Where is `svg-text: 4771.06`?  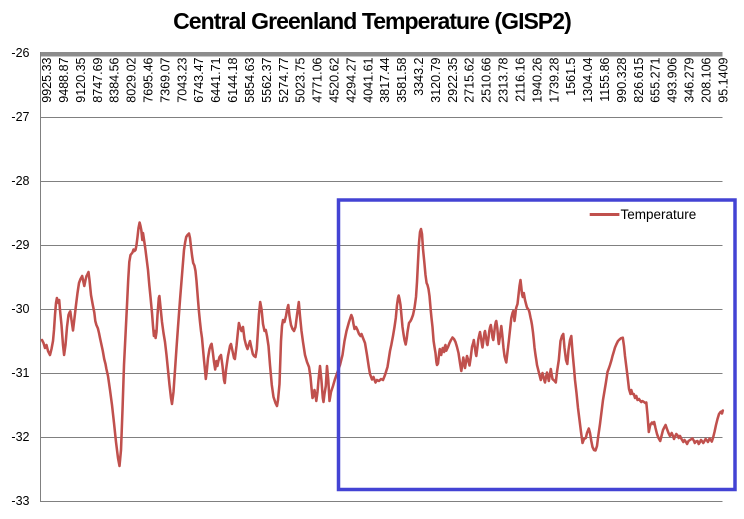 svg-text: 4771.06 is located at coordinates (318, 79).